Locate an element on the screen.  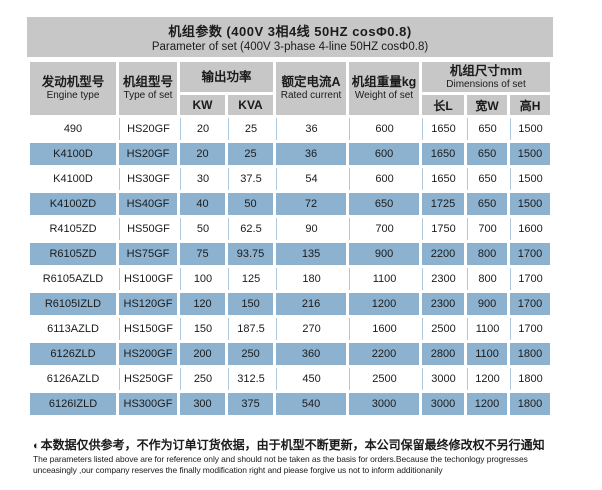
col-header-rated-current: 额定电流A Rated current is located at coordinates (311, 88).